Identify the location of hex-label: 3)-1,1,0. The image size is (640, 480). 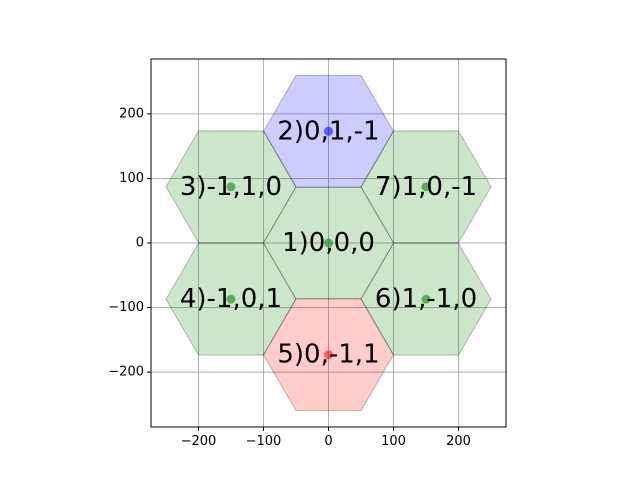
(231, 187).